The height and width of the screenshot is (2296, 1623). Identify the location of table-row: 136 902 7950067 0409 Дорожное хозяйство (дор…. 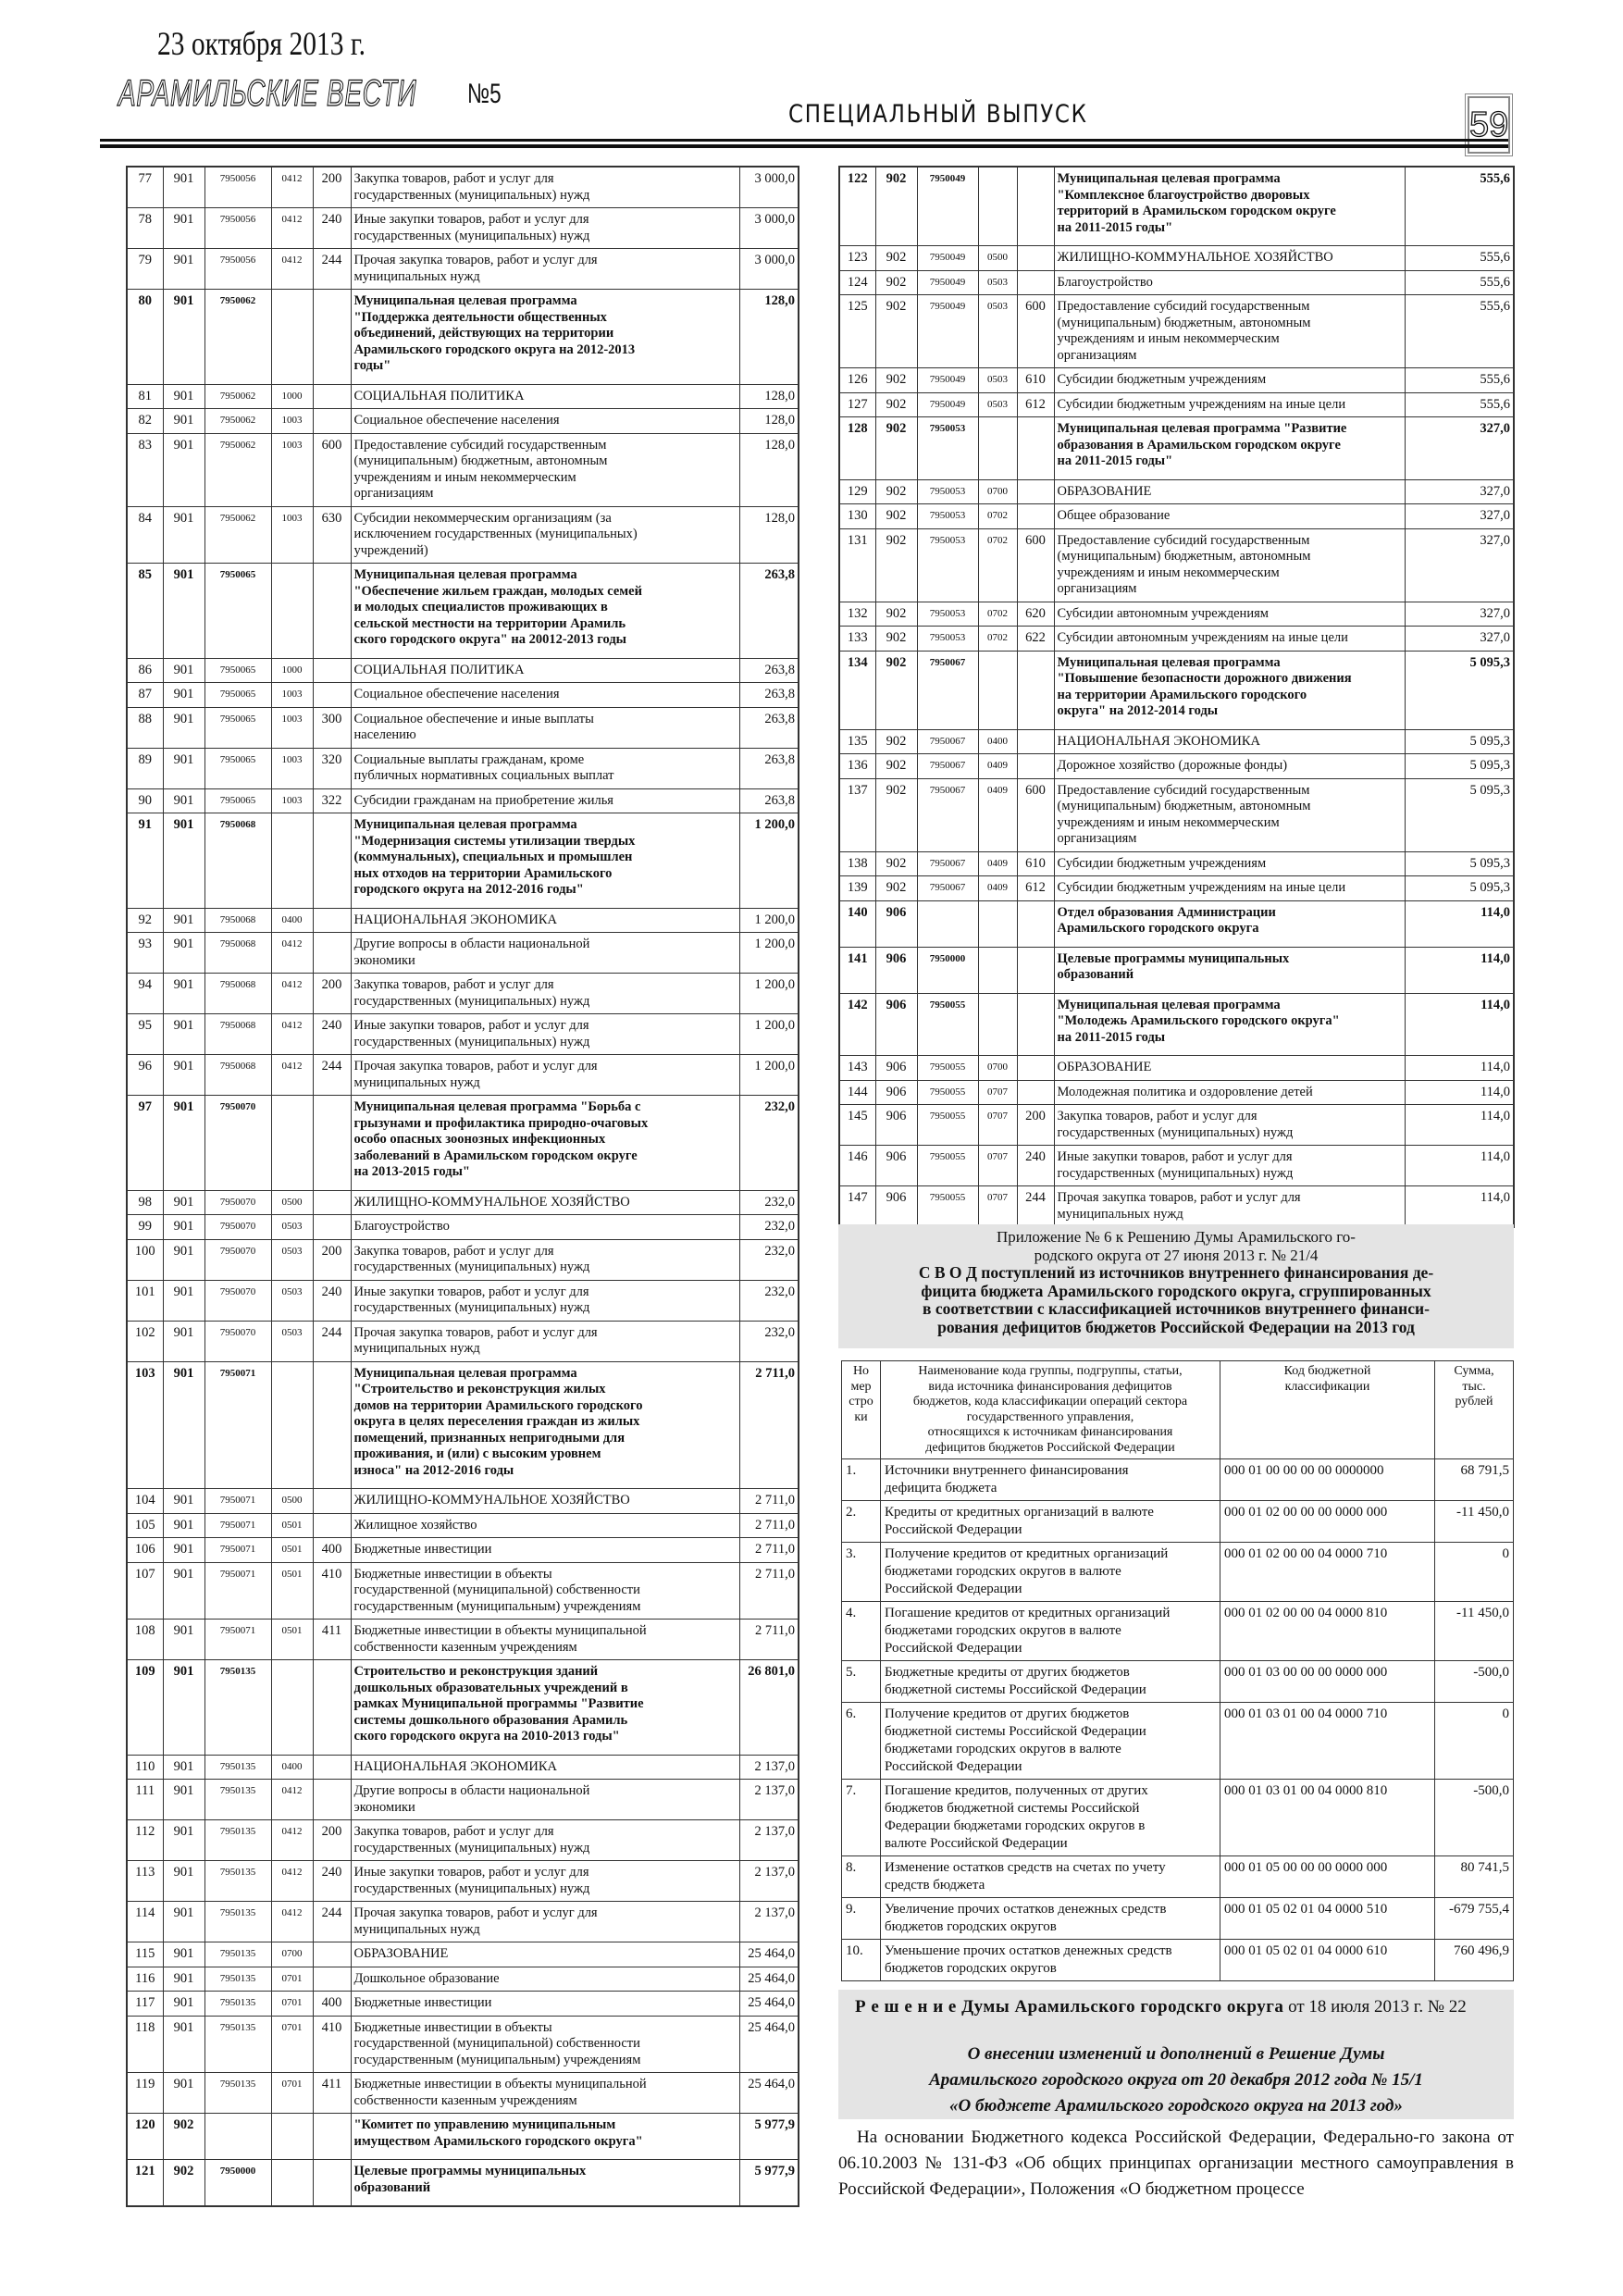
(1176, 766).